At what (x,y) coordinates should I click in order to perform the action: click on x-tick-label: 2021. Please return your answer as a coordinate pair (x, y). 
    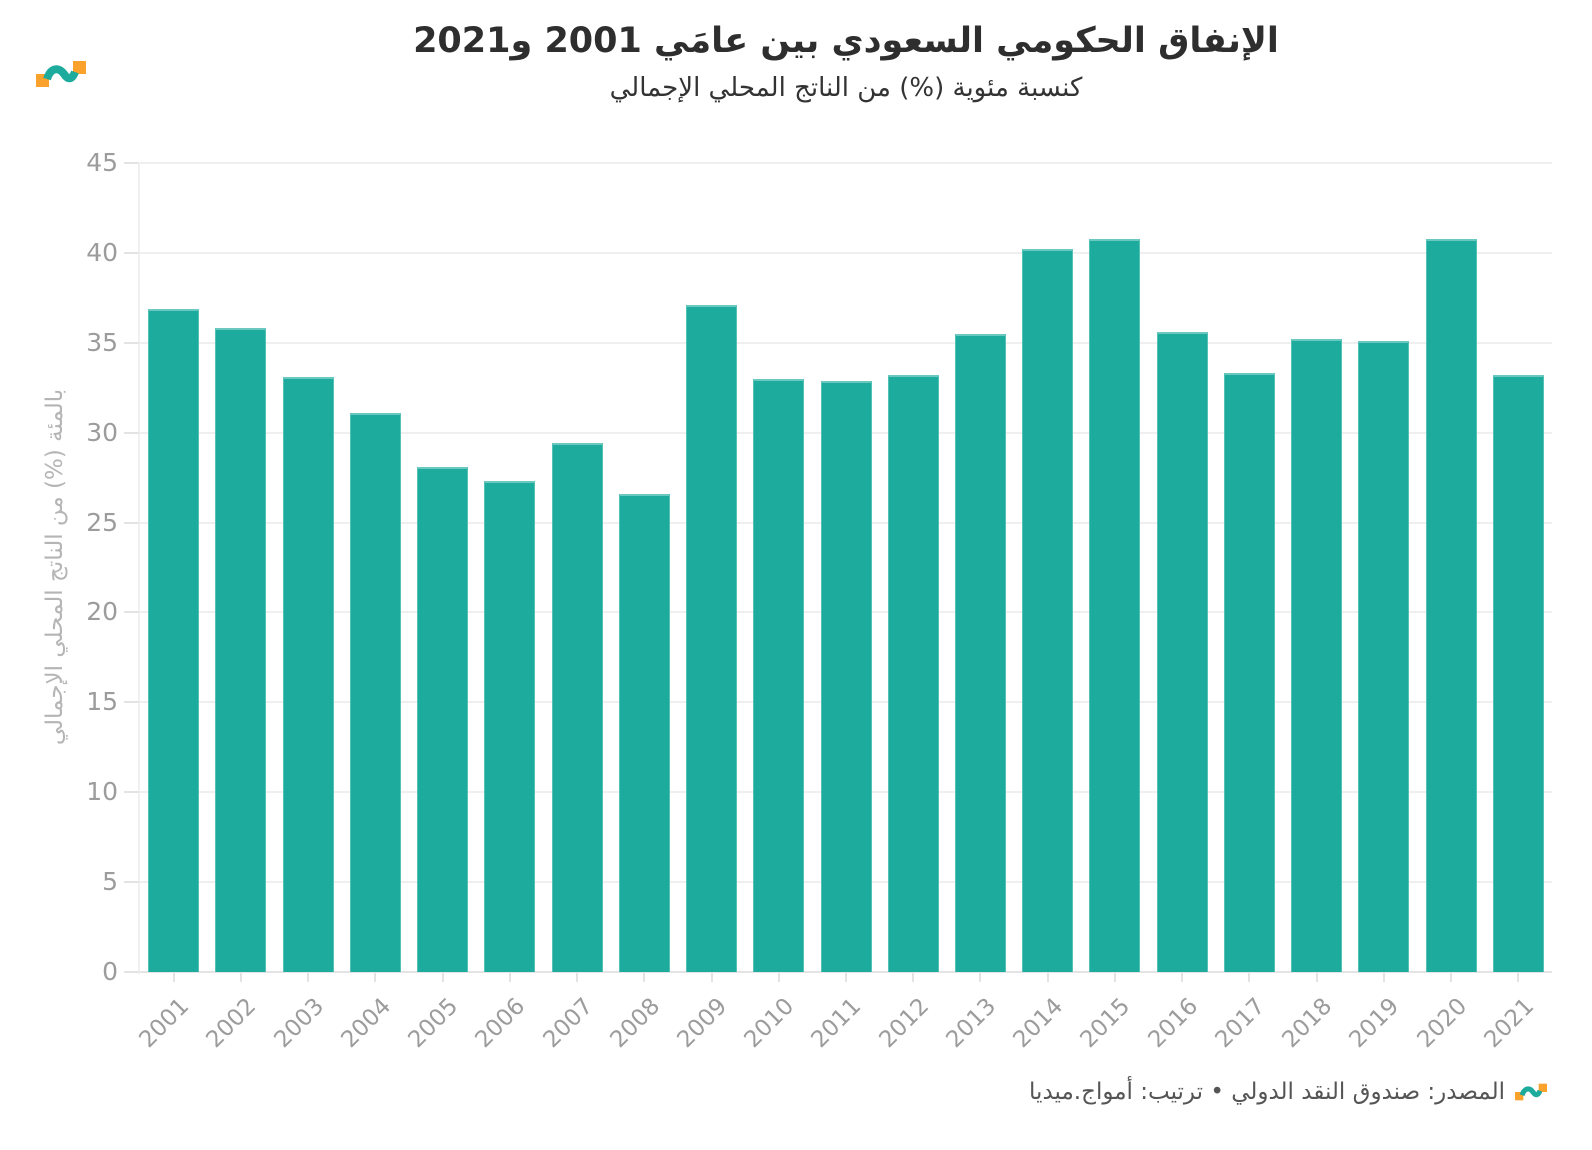
    Looking at the image, I should click on (1509, 1023).